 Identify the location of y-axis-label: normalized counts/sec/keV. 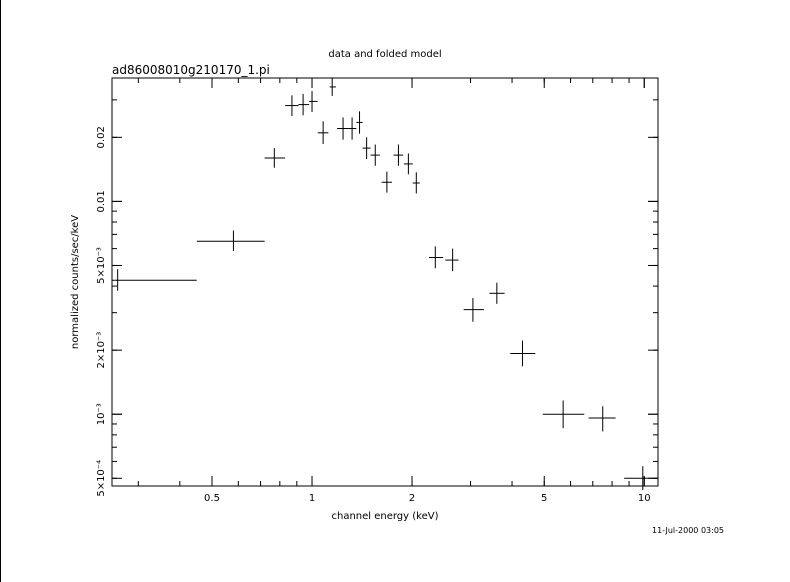
(75, 282).